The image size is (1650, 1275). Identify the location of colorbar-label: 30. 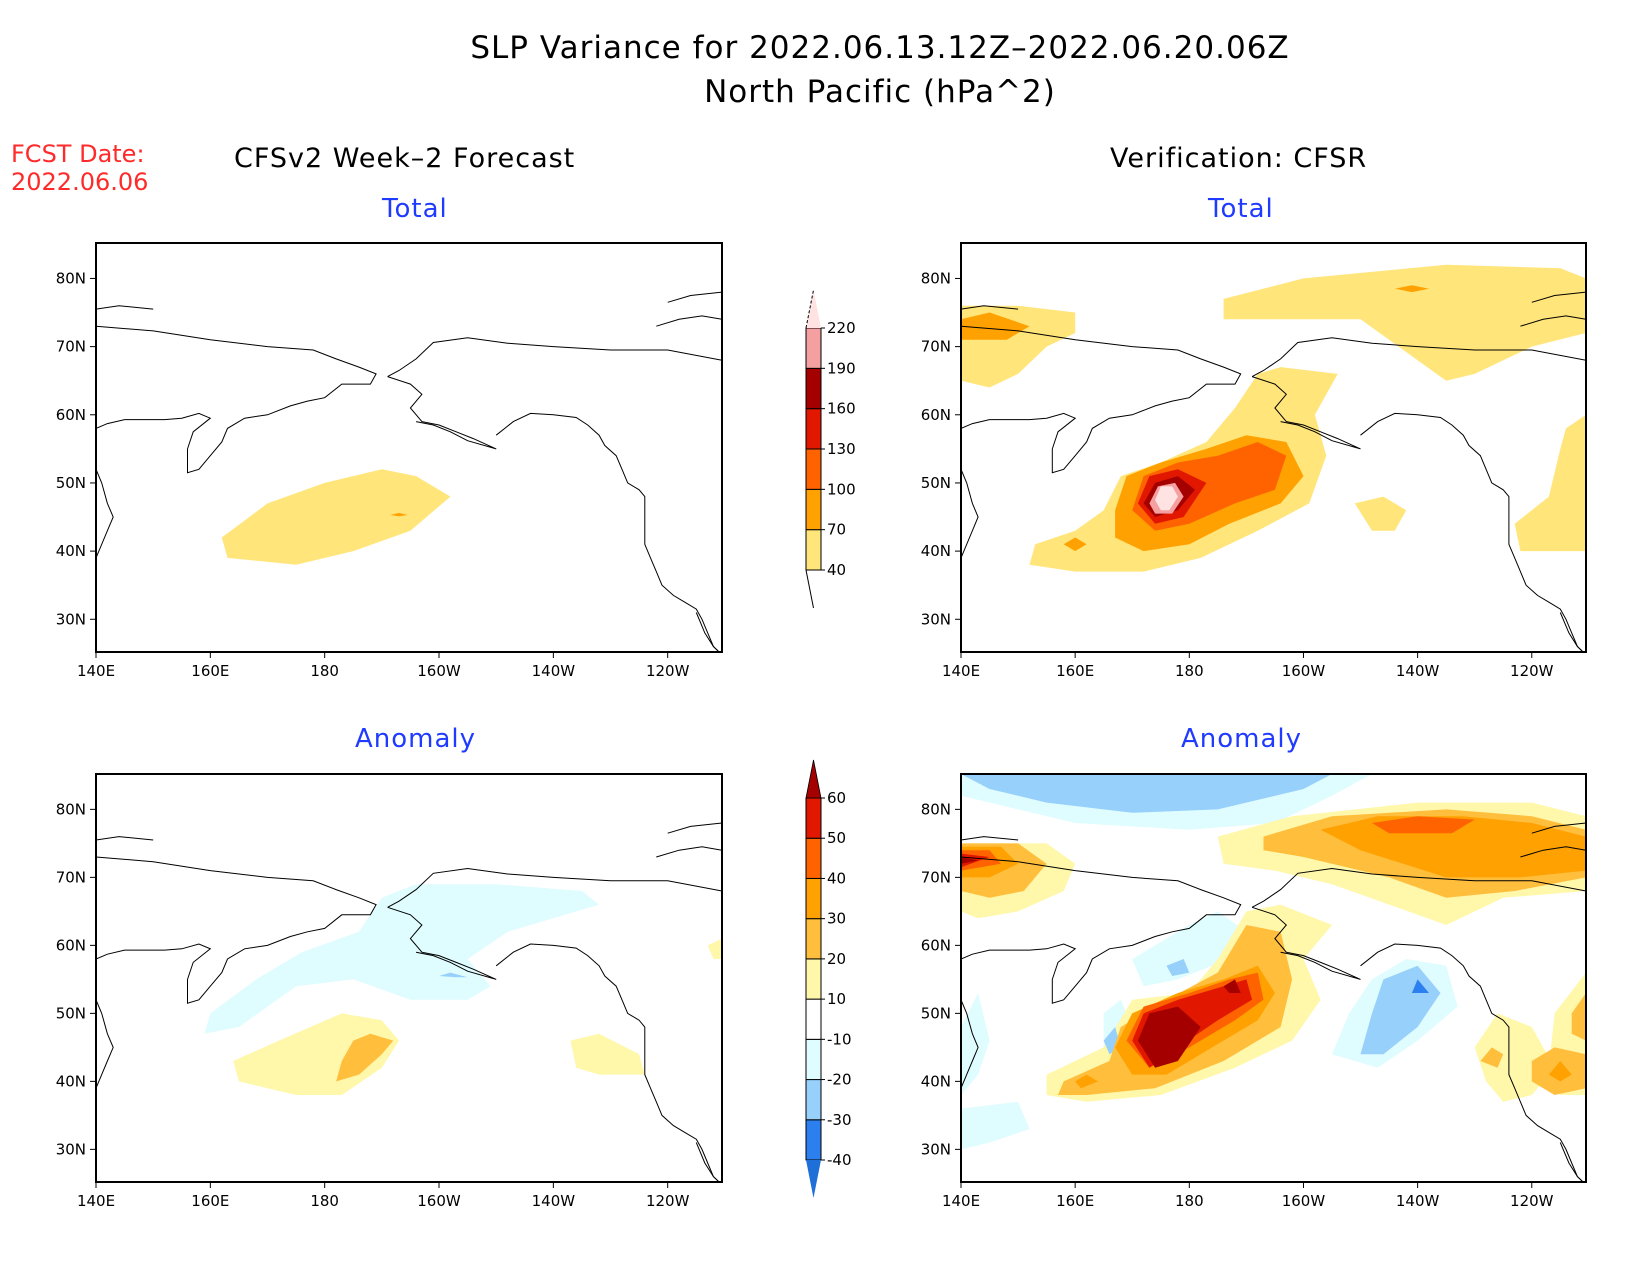
(836, 919).